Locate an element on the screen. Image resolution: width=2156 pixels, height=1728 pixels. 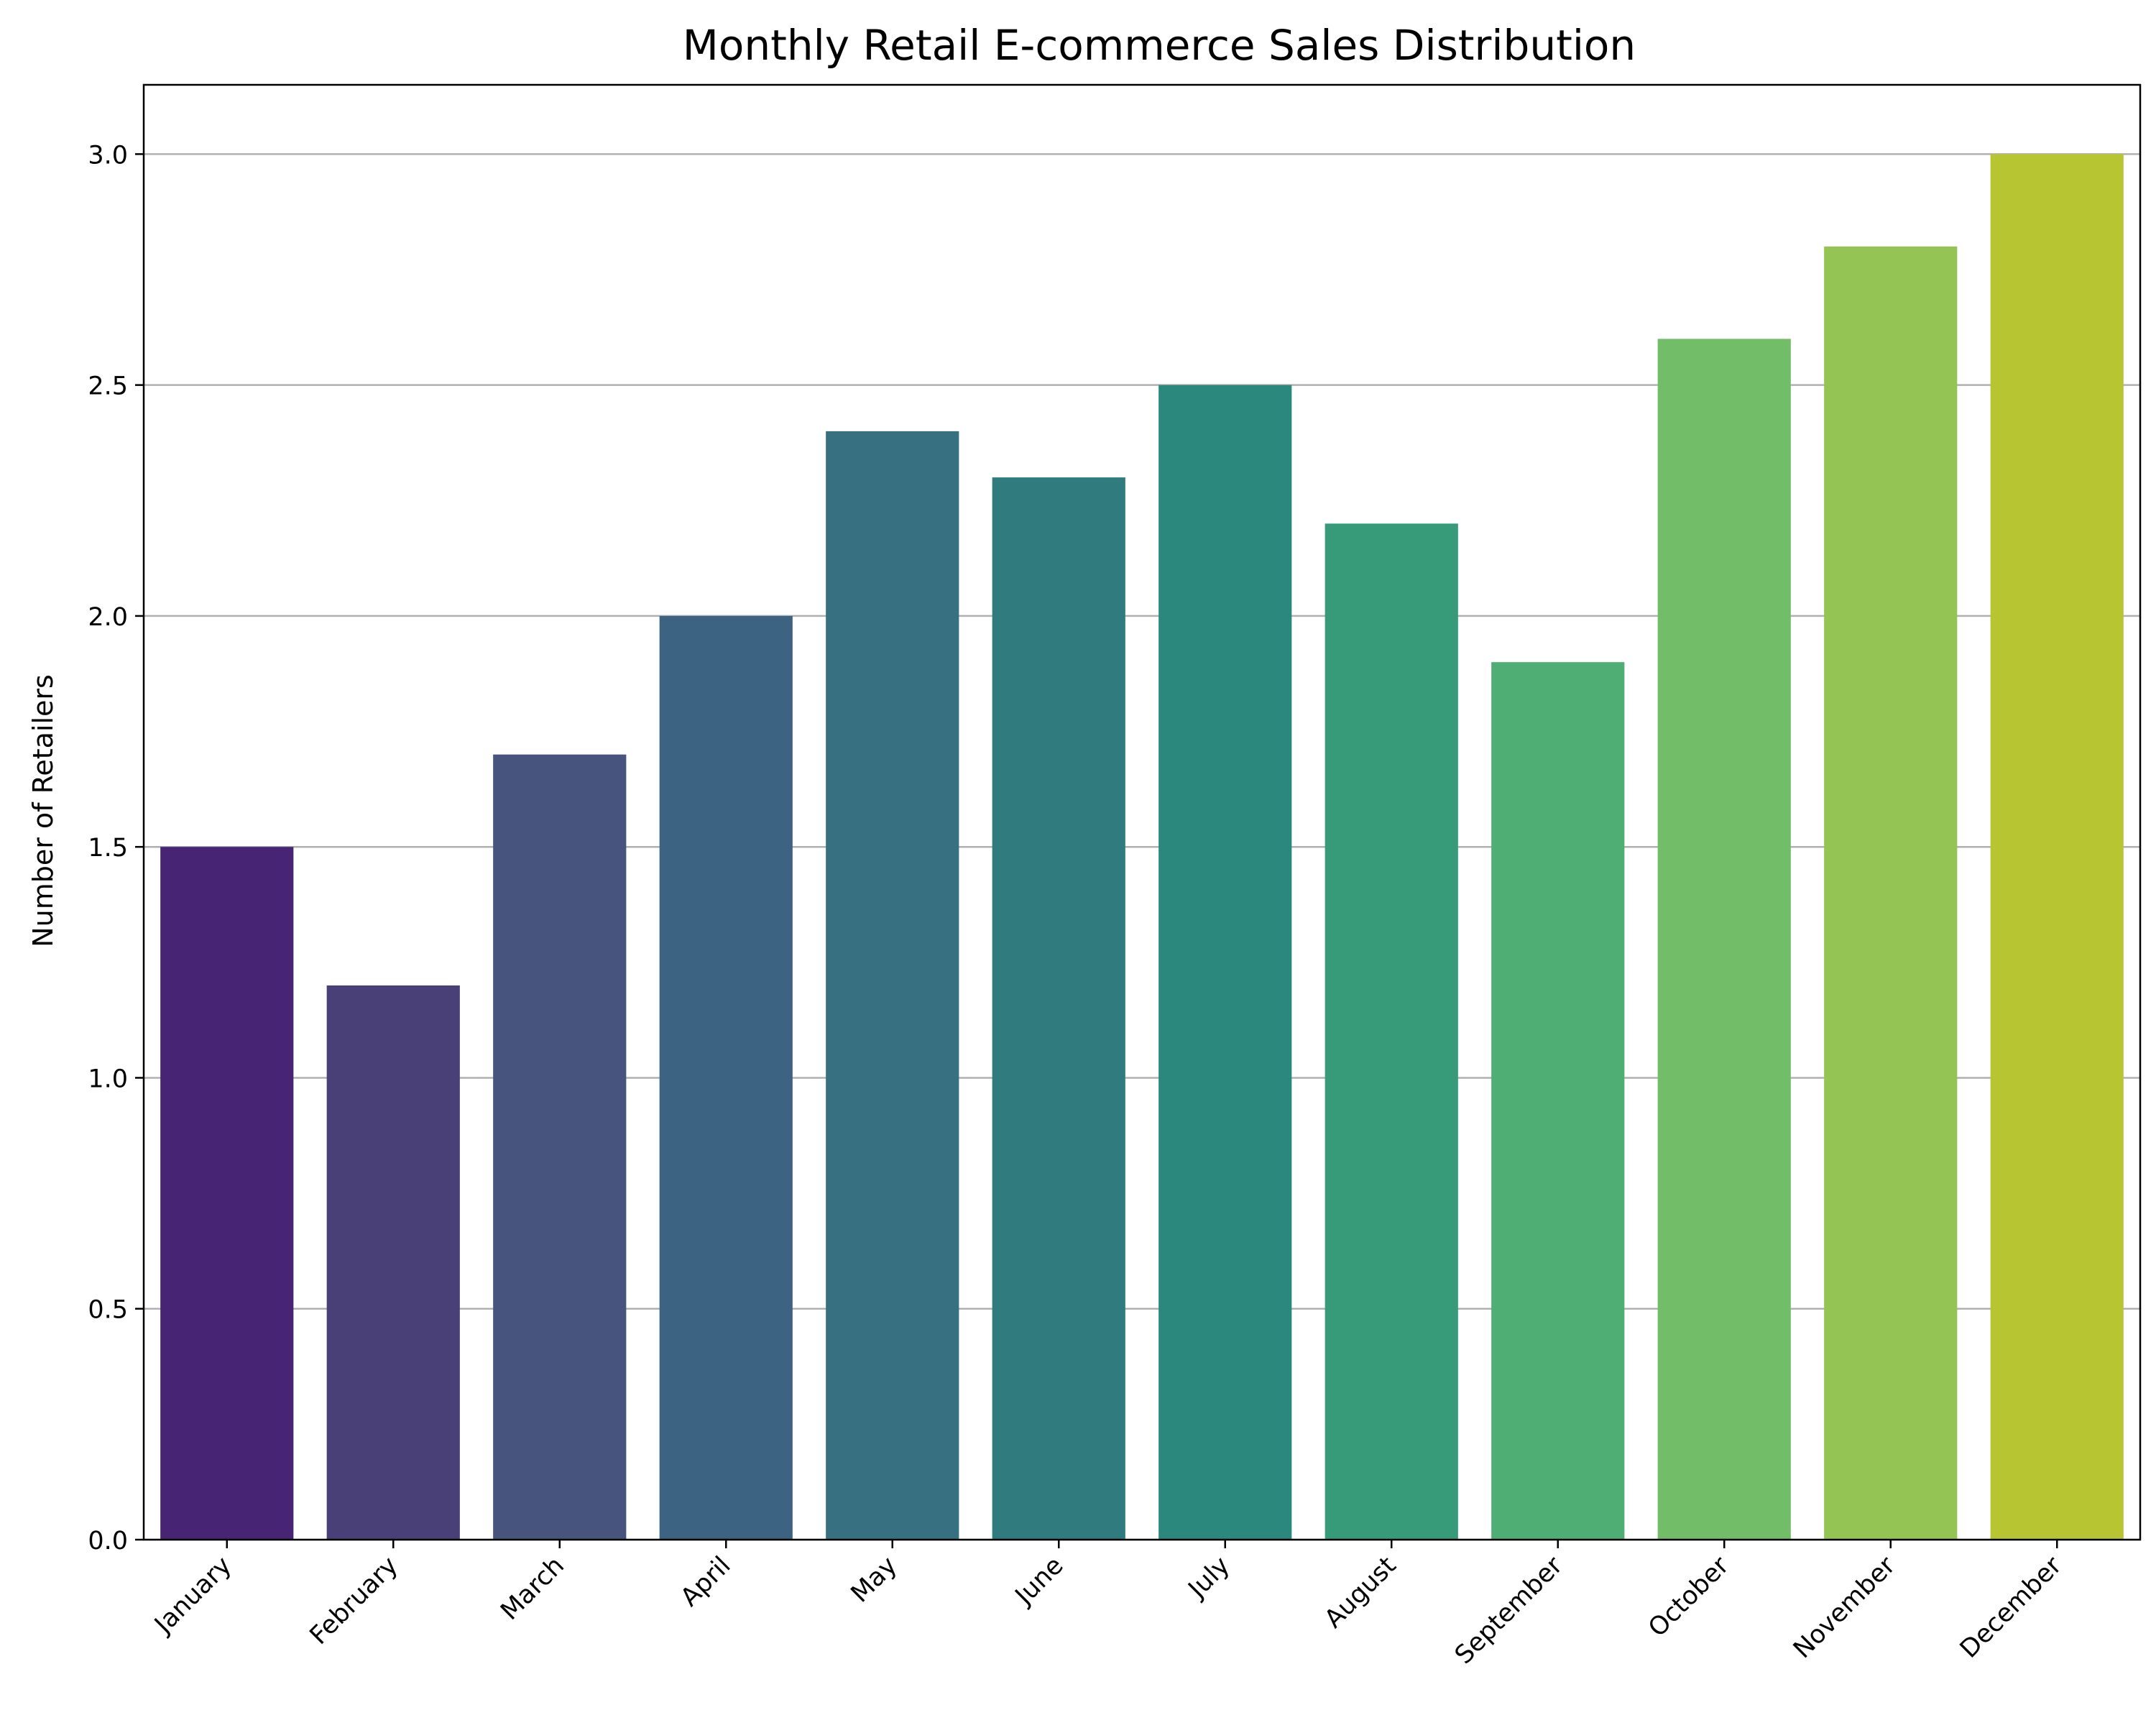
x-tick-label: April is located at coordinates (706, 1581).